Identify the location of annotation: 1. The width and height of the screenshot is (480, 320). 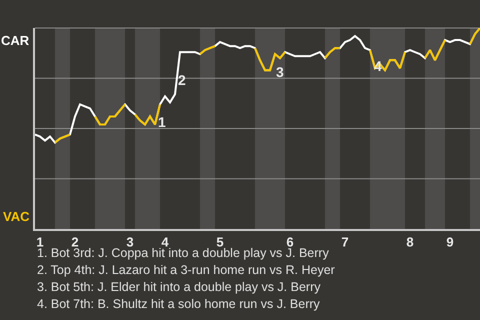
(162, 122).